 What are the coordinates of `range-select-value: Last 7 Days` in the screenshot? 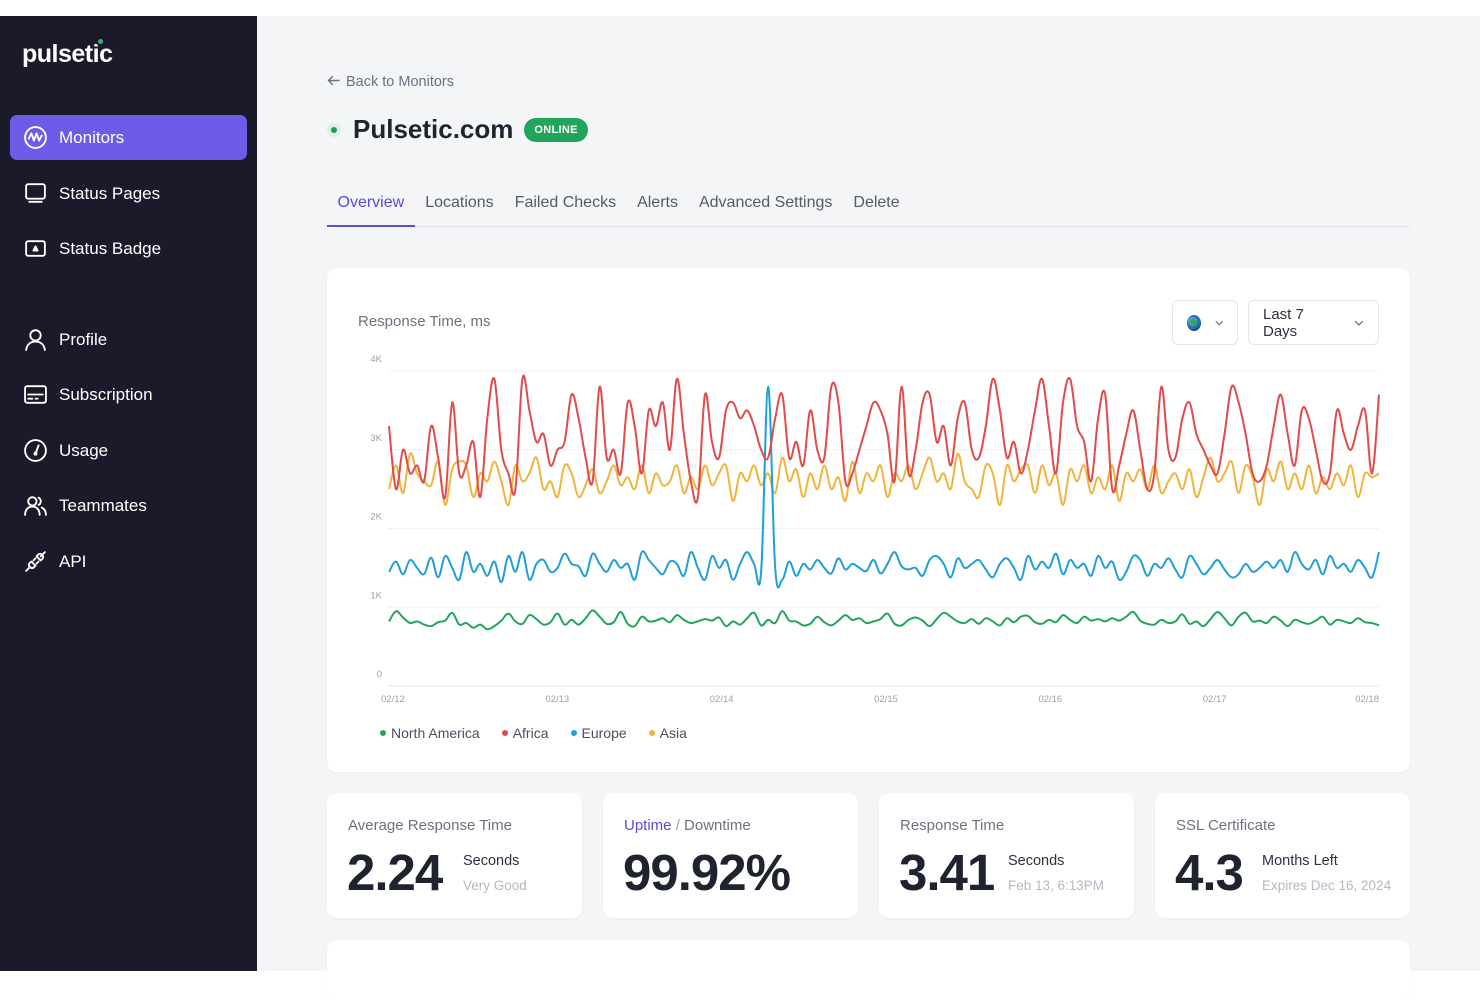 It's located at (1283, 322).